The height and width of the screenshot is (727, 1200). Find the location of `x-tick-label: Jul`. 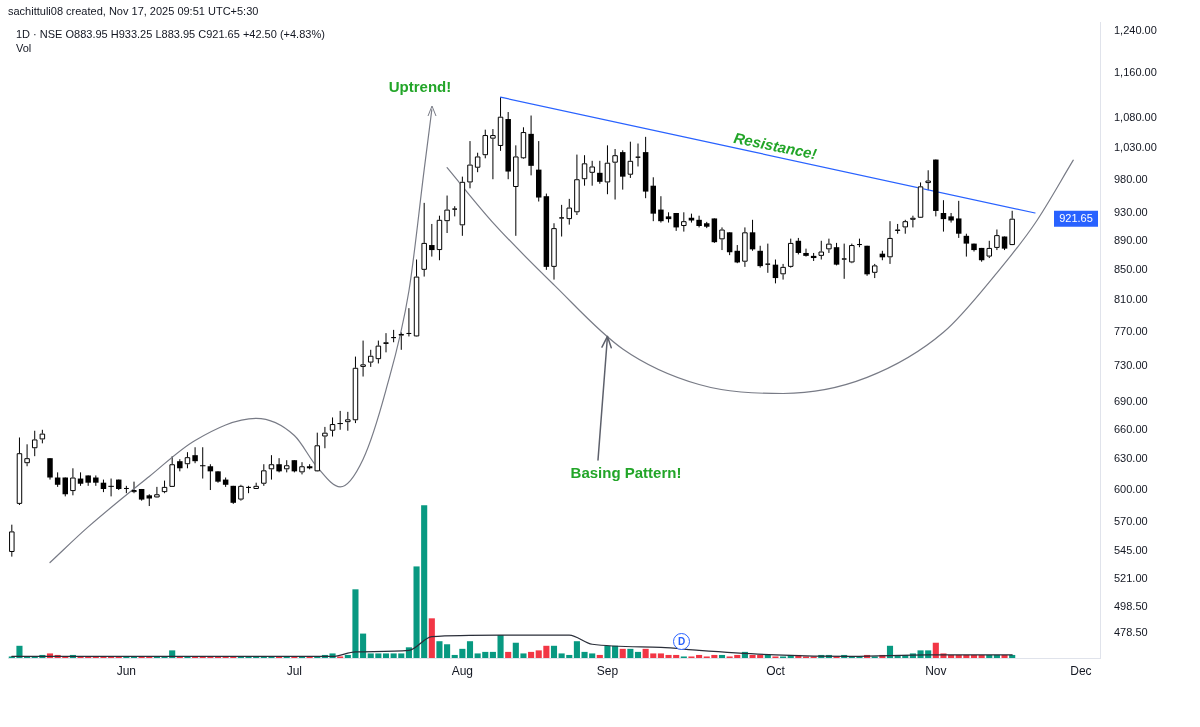

x-tick-label: Jul is located at coordinates (294, 670).